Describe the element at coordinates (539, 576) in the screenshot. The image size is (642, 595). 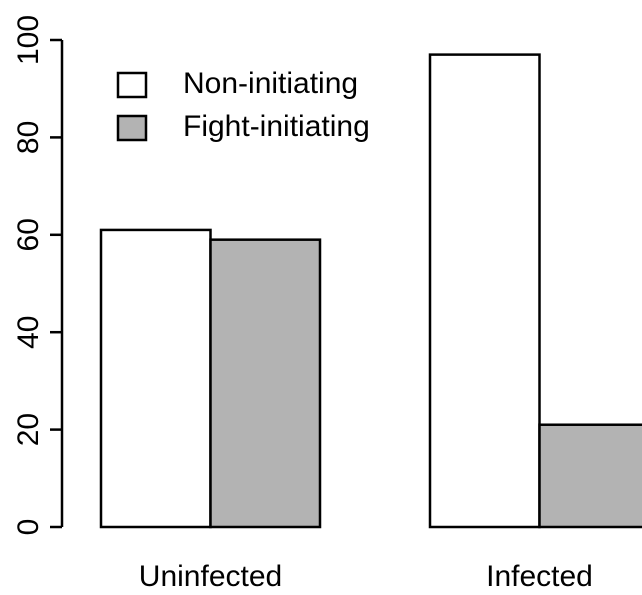
I see `x-tick-label: Infected` at that location.